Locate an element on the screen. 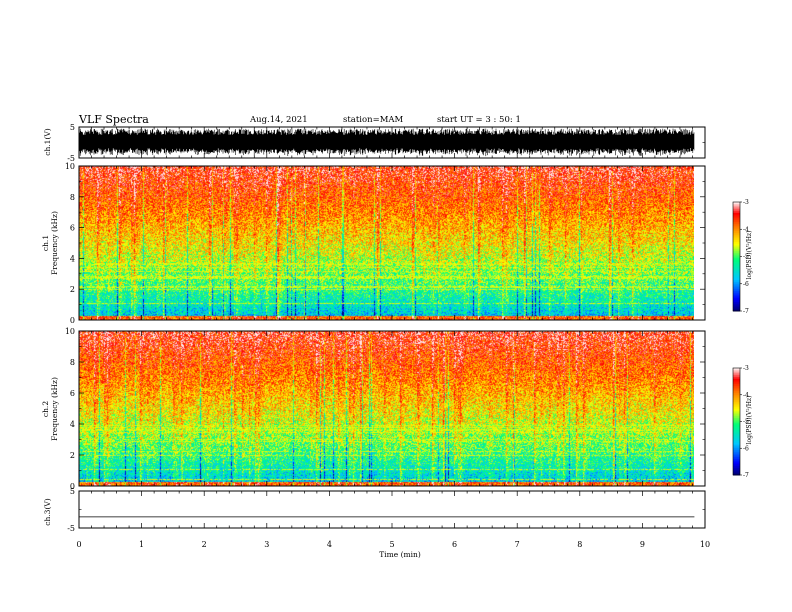 The width and height of the screenshot is (792, 612). ch2-spectrogram-ytick-label: 0 is located at coordinates (72, 486).